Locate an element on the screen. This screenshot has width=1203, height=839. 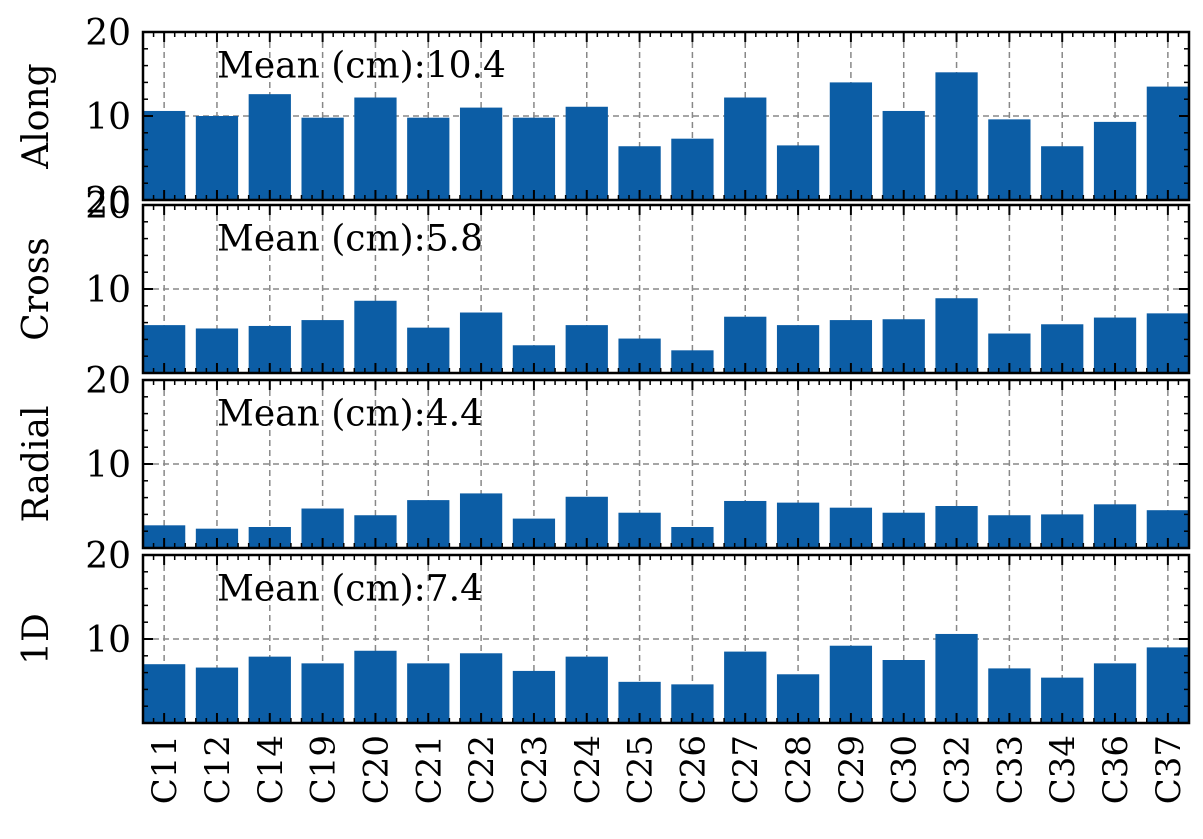
x-tick-label: C33 is located at coordinates (1010, 769).